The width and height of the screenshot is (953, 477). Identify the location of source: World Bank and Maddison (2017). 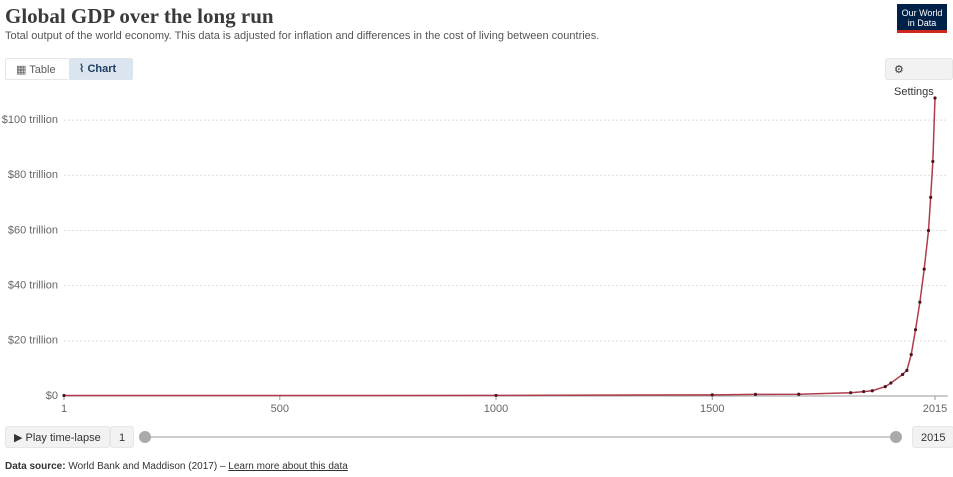
(143, 466).